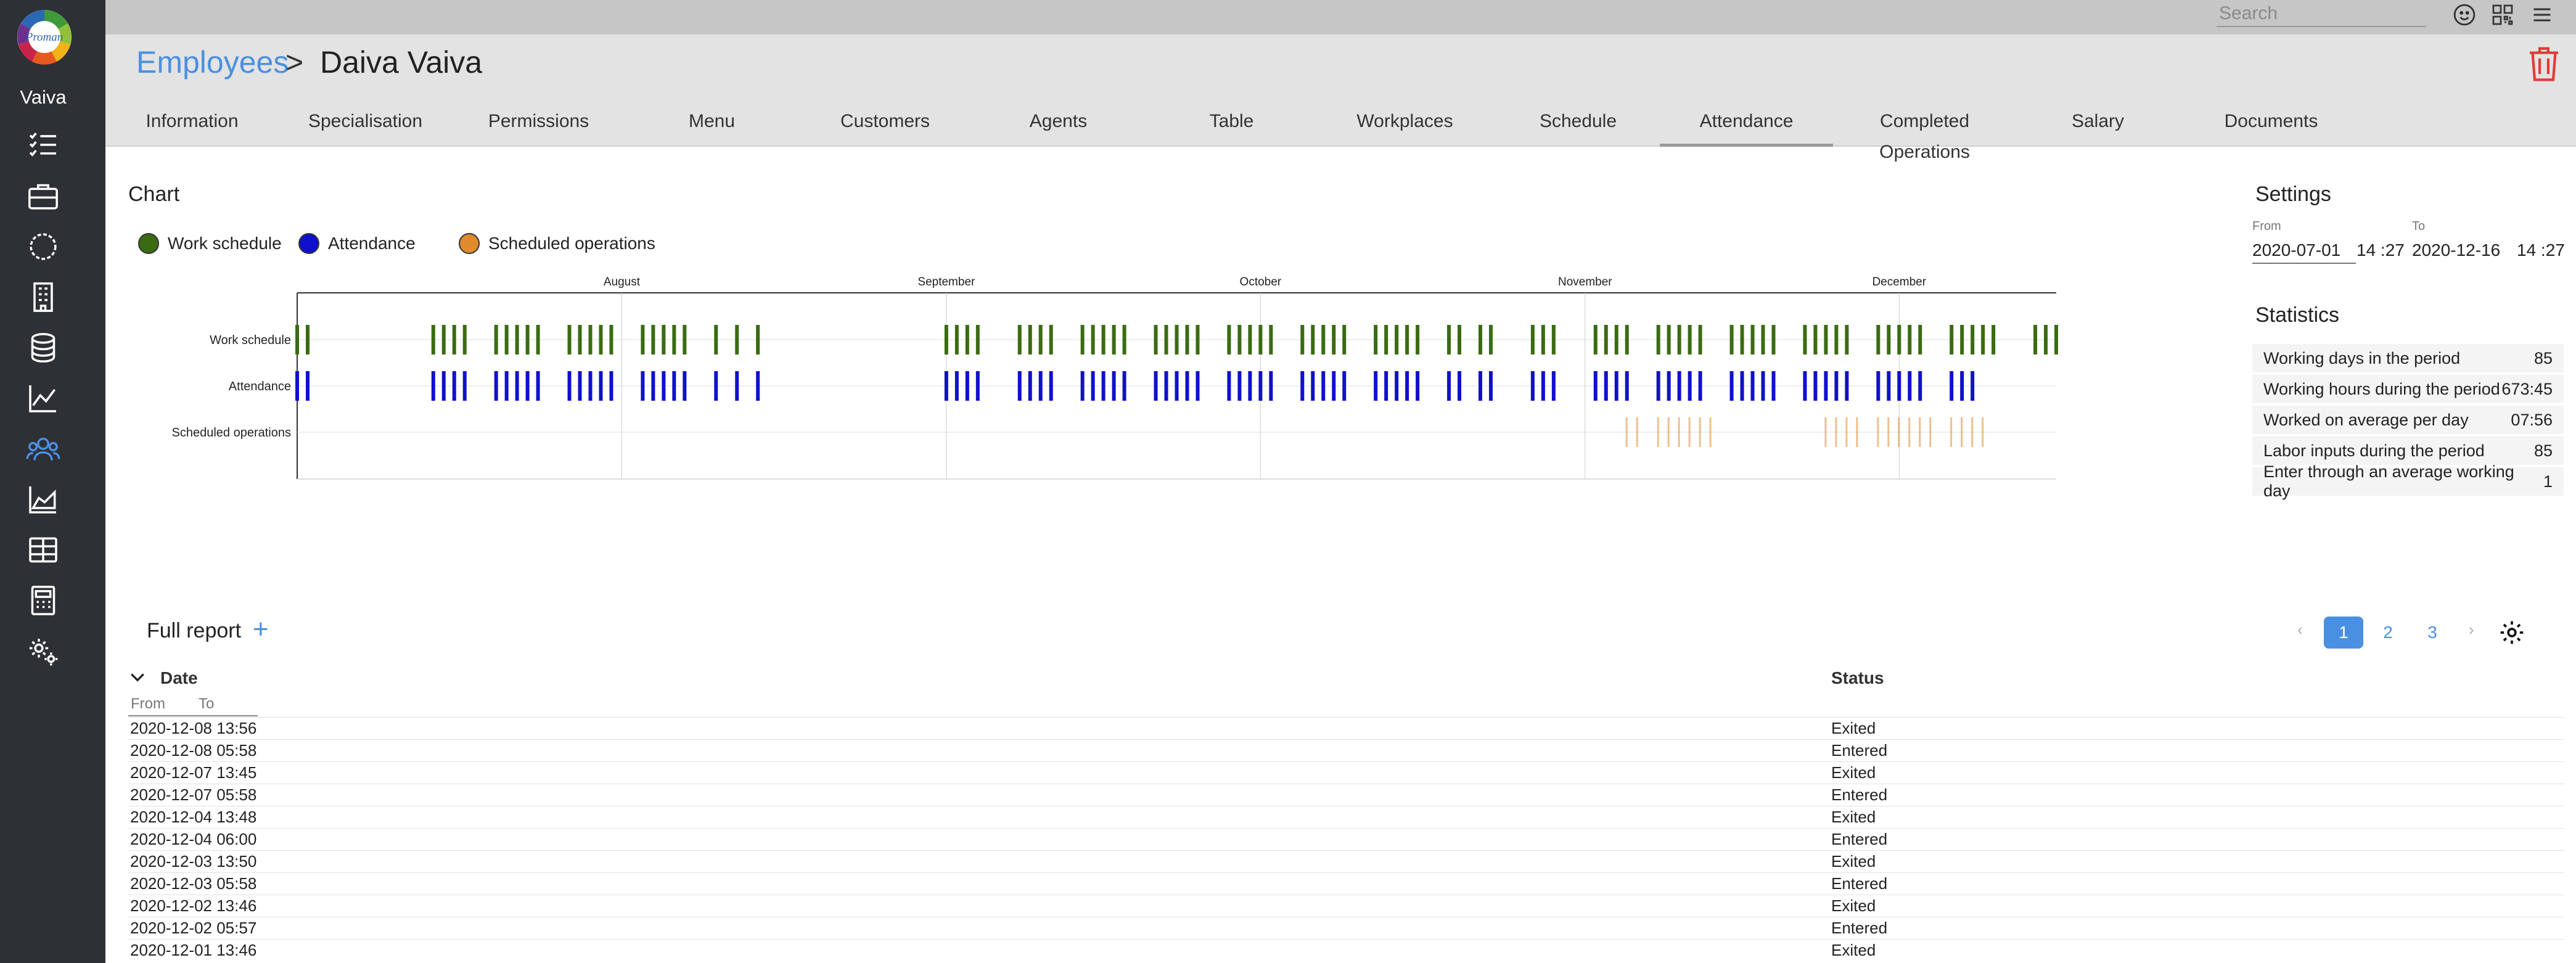  I want to click on tab-table: Table, so click(1231, 121).